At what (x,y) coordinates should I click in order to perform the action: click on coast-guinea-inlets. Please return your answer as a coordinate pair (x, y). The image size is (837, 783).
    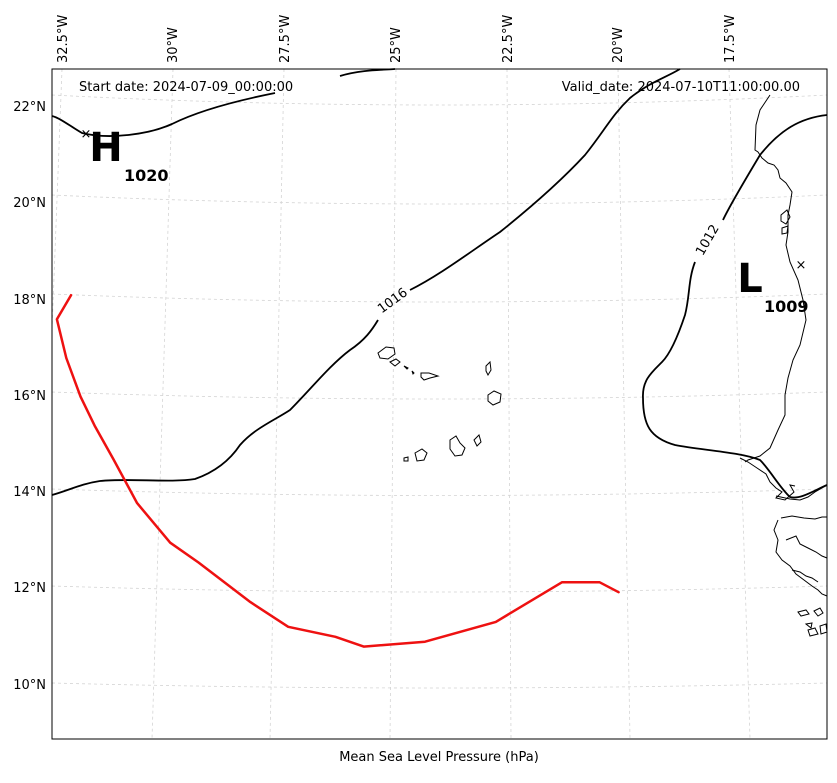
    Looking at the image, I should click on (806, 547).